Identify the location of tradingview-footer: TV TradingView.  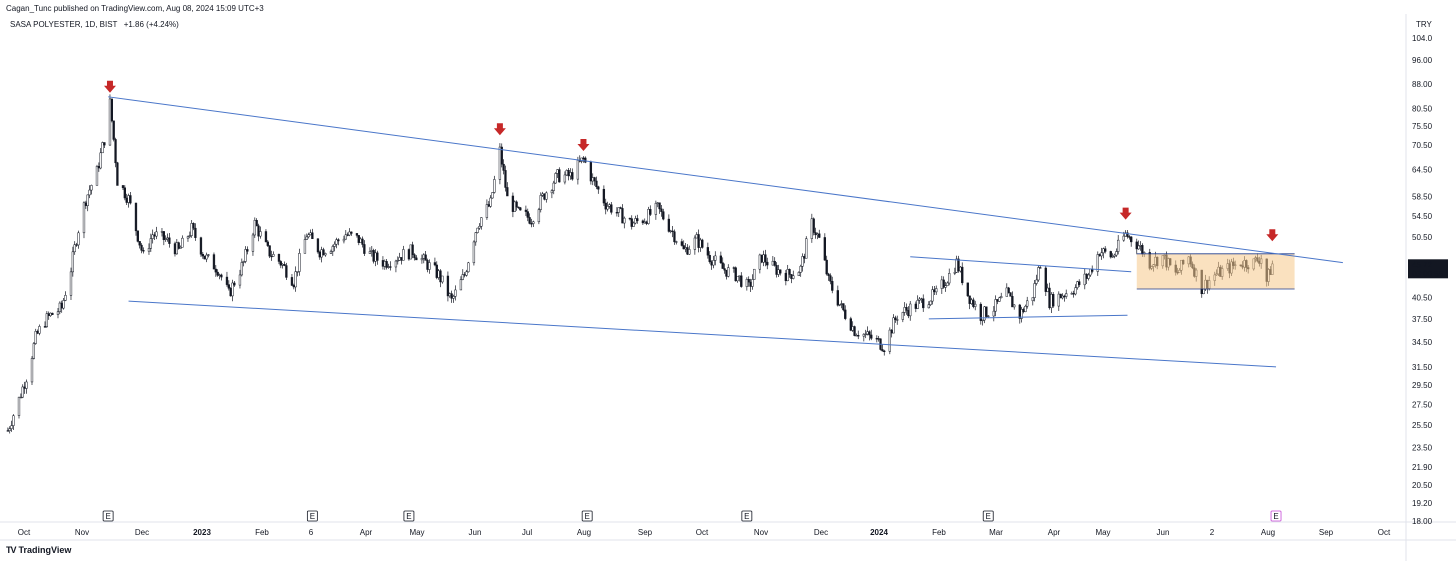
(38, 550).